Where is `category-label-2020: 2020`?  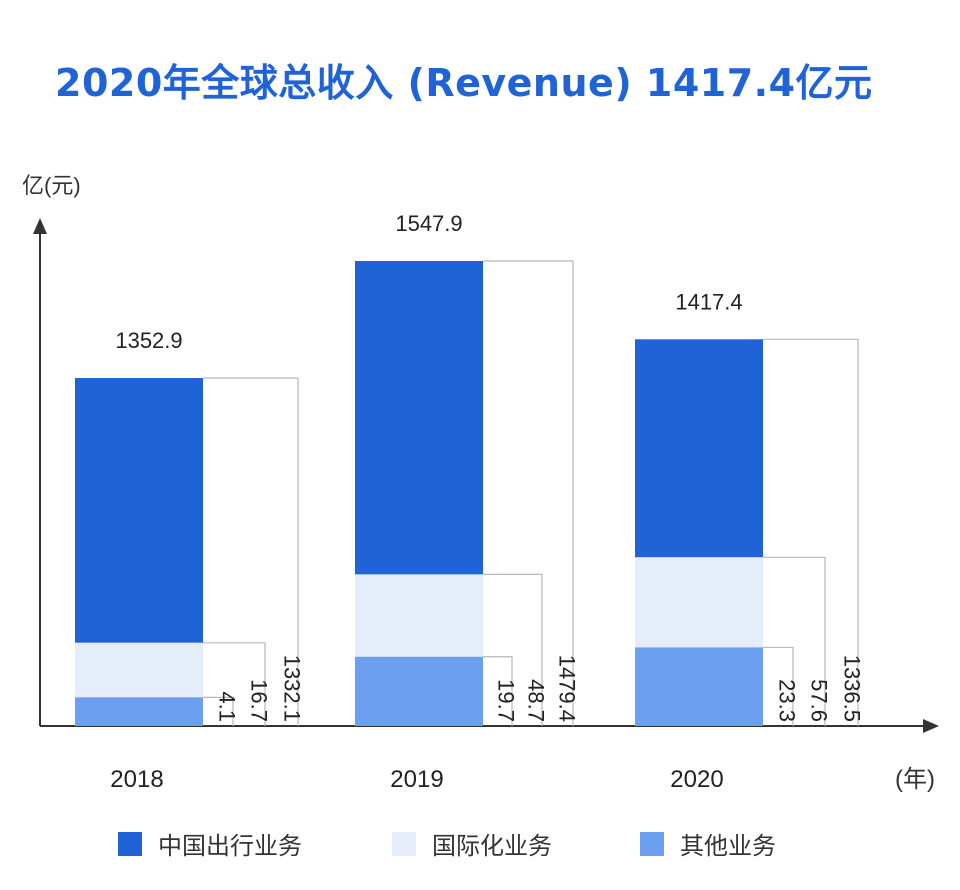
category-label-2020: 2020 is located at coordinates (696, 779).